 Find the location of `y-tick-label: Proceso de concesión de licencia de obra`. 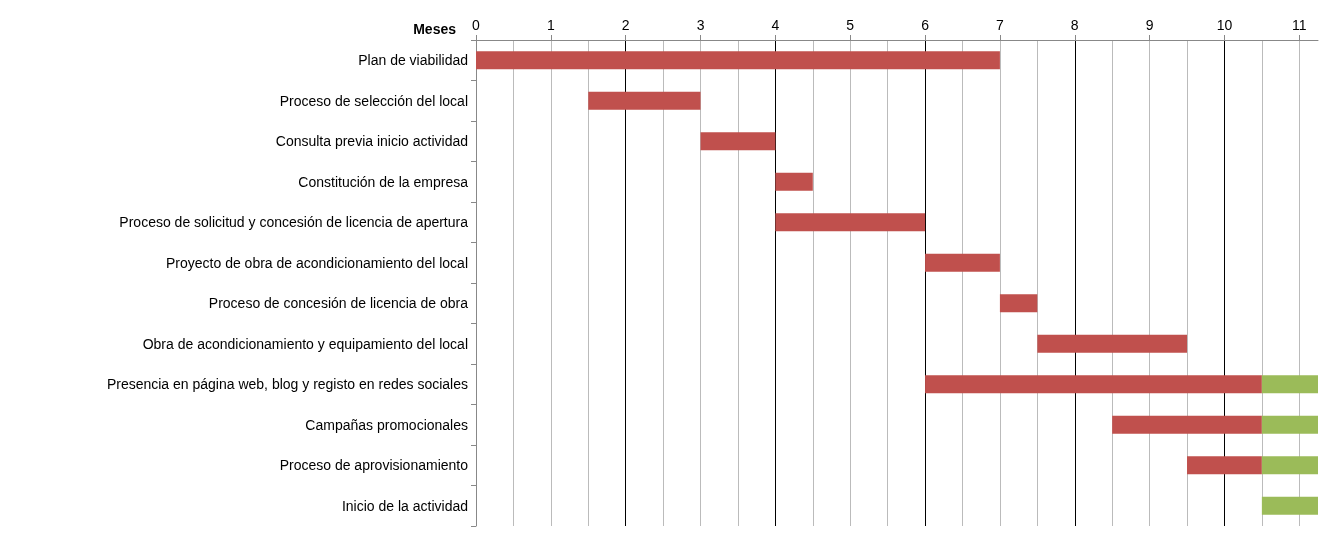

y-tick-label: Proceso de concesión de licencia de obra is located at coordinates (338, 303).